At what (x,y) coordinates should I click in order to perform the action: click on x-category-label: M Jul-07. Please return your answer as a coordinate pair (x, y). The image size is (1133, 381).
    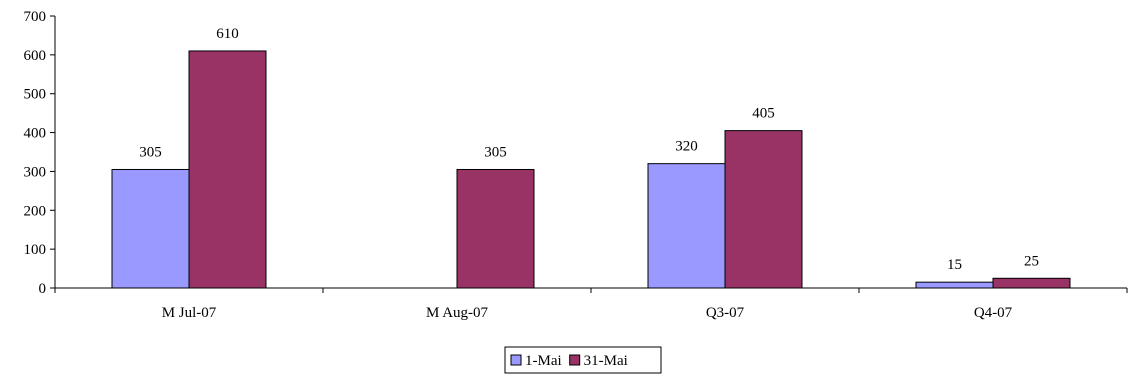
    Looking at the image, I should click on (189, 313).